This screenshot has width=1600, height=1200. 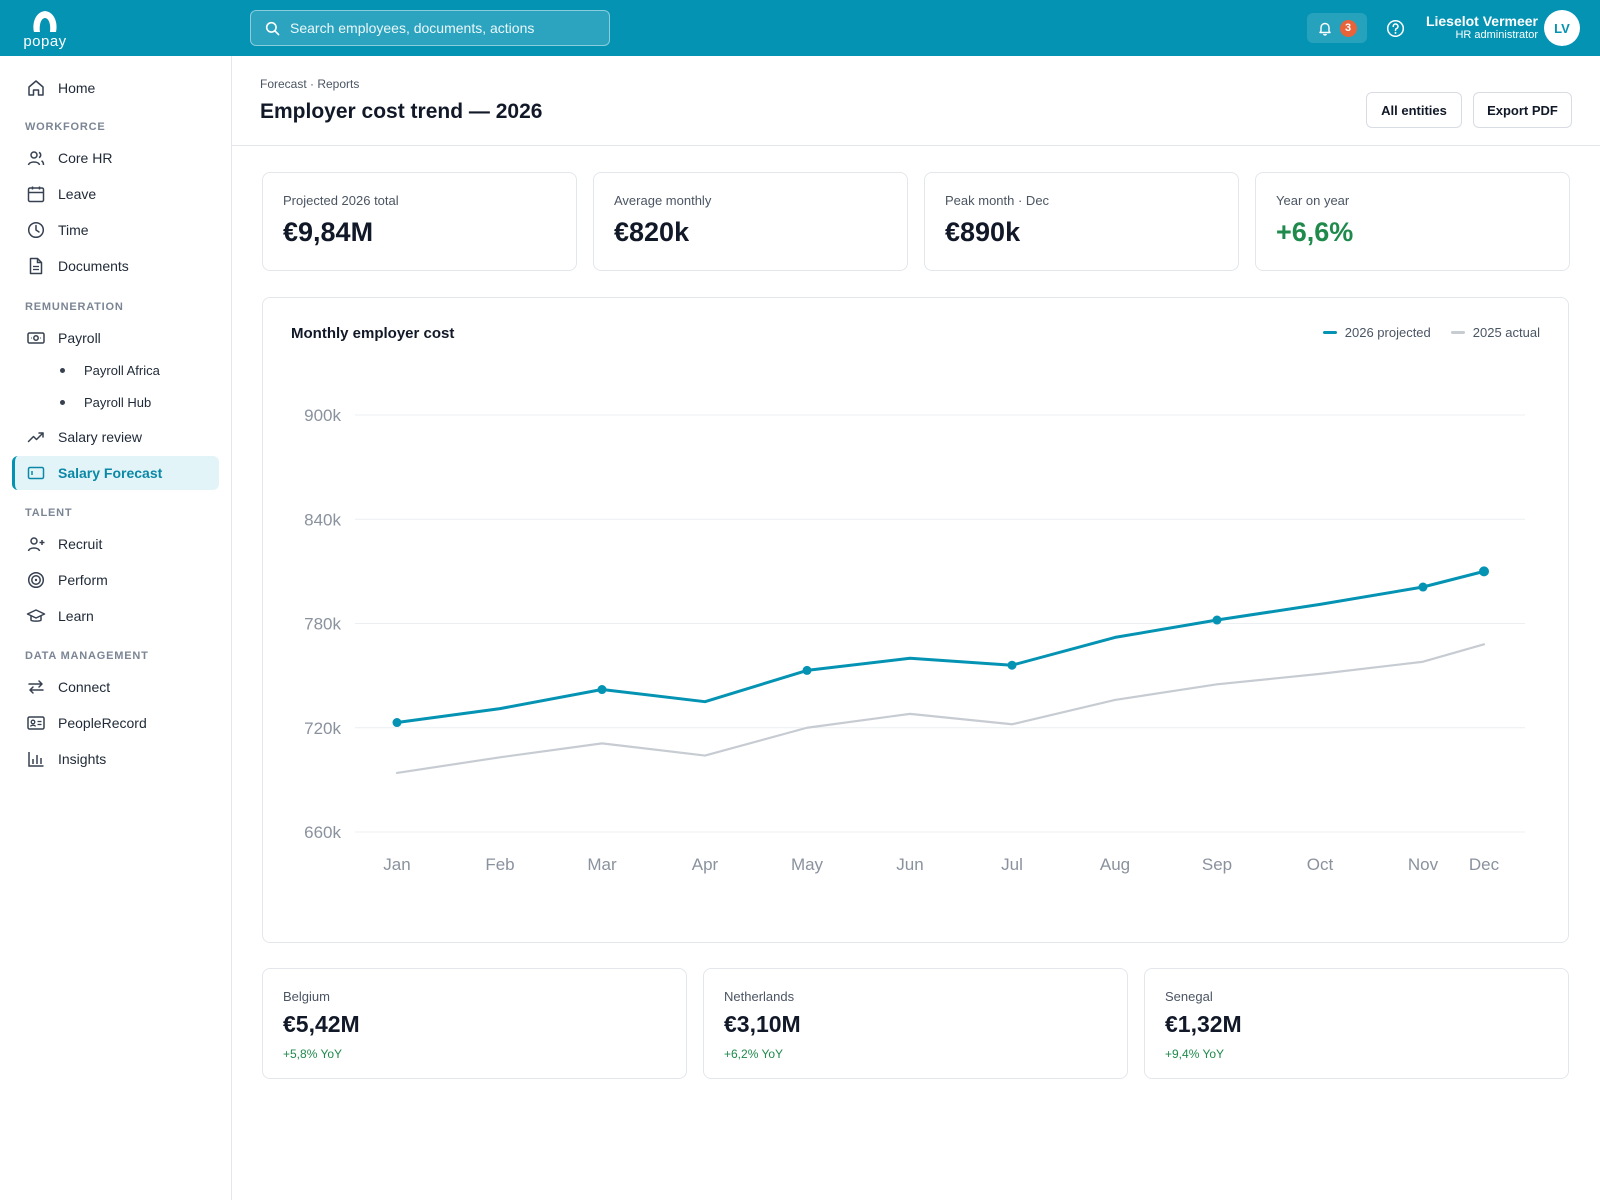 What do you see at coordinates (82, 759) in the screenshot?
I see `sidebar-item-label: Insights` at bounding box center [82, 759].